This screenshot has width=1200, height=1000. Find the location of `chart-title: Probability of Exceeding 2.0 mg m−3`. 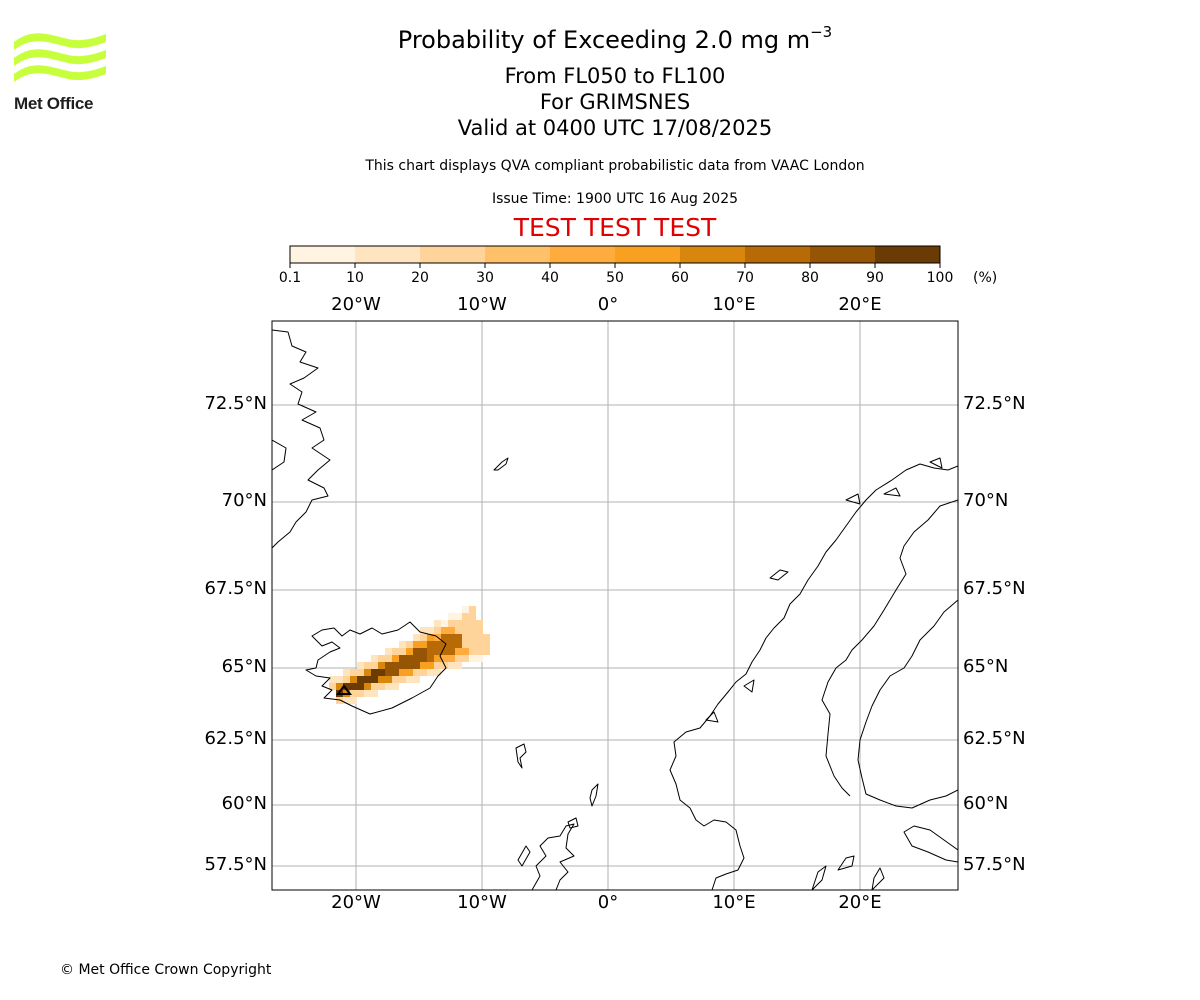

chart-title: Probability of Exceeding 2.0 mg m−3 is located at coordinates (600, 38).